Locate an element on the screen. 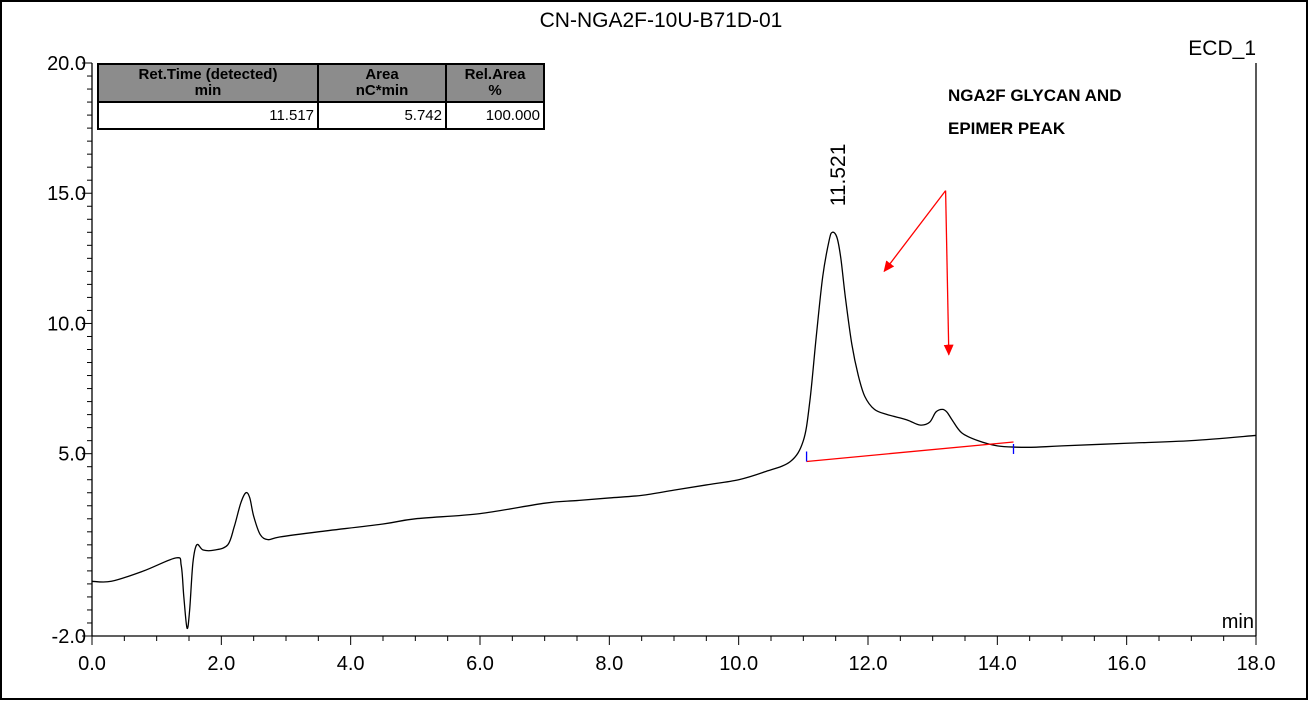 The width and height of the screenshot is (1309, 706). x-tick-label: 4.0 is located at coordinates (351, 664).